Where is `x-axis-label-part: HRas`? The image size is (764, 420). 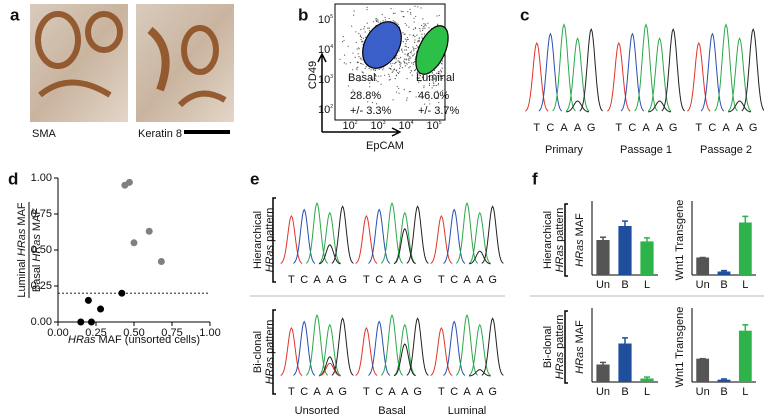 x-axis-label-part: HRas is located at coordinates (82, 340).